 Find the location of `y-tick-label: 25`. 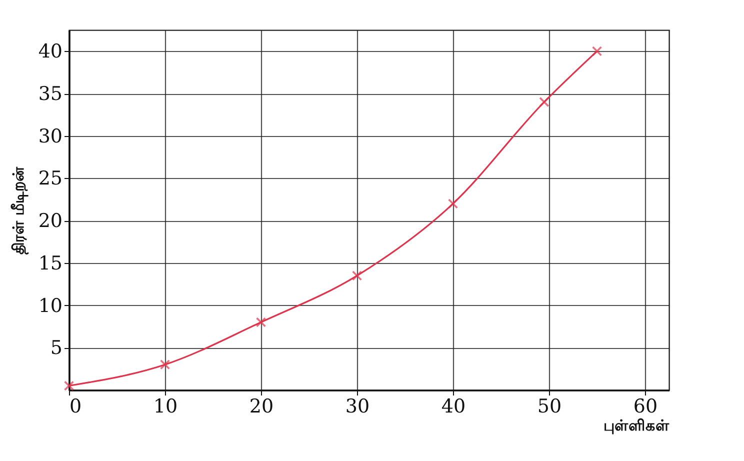

y-tick-label: 25 is located at coordinates (50, 179).